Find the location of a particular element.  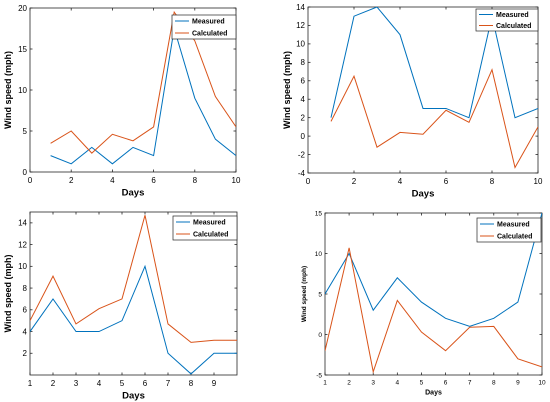

y-tick-label: -5 is located at coordinates (319, 375).